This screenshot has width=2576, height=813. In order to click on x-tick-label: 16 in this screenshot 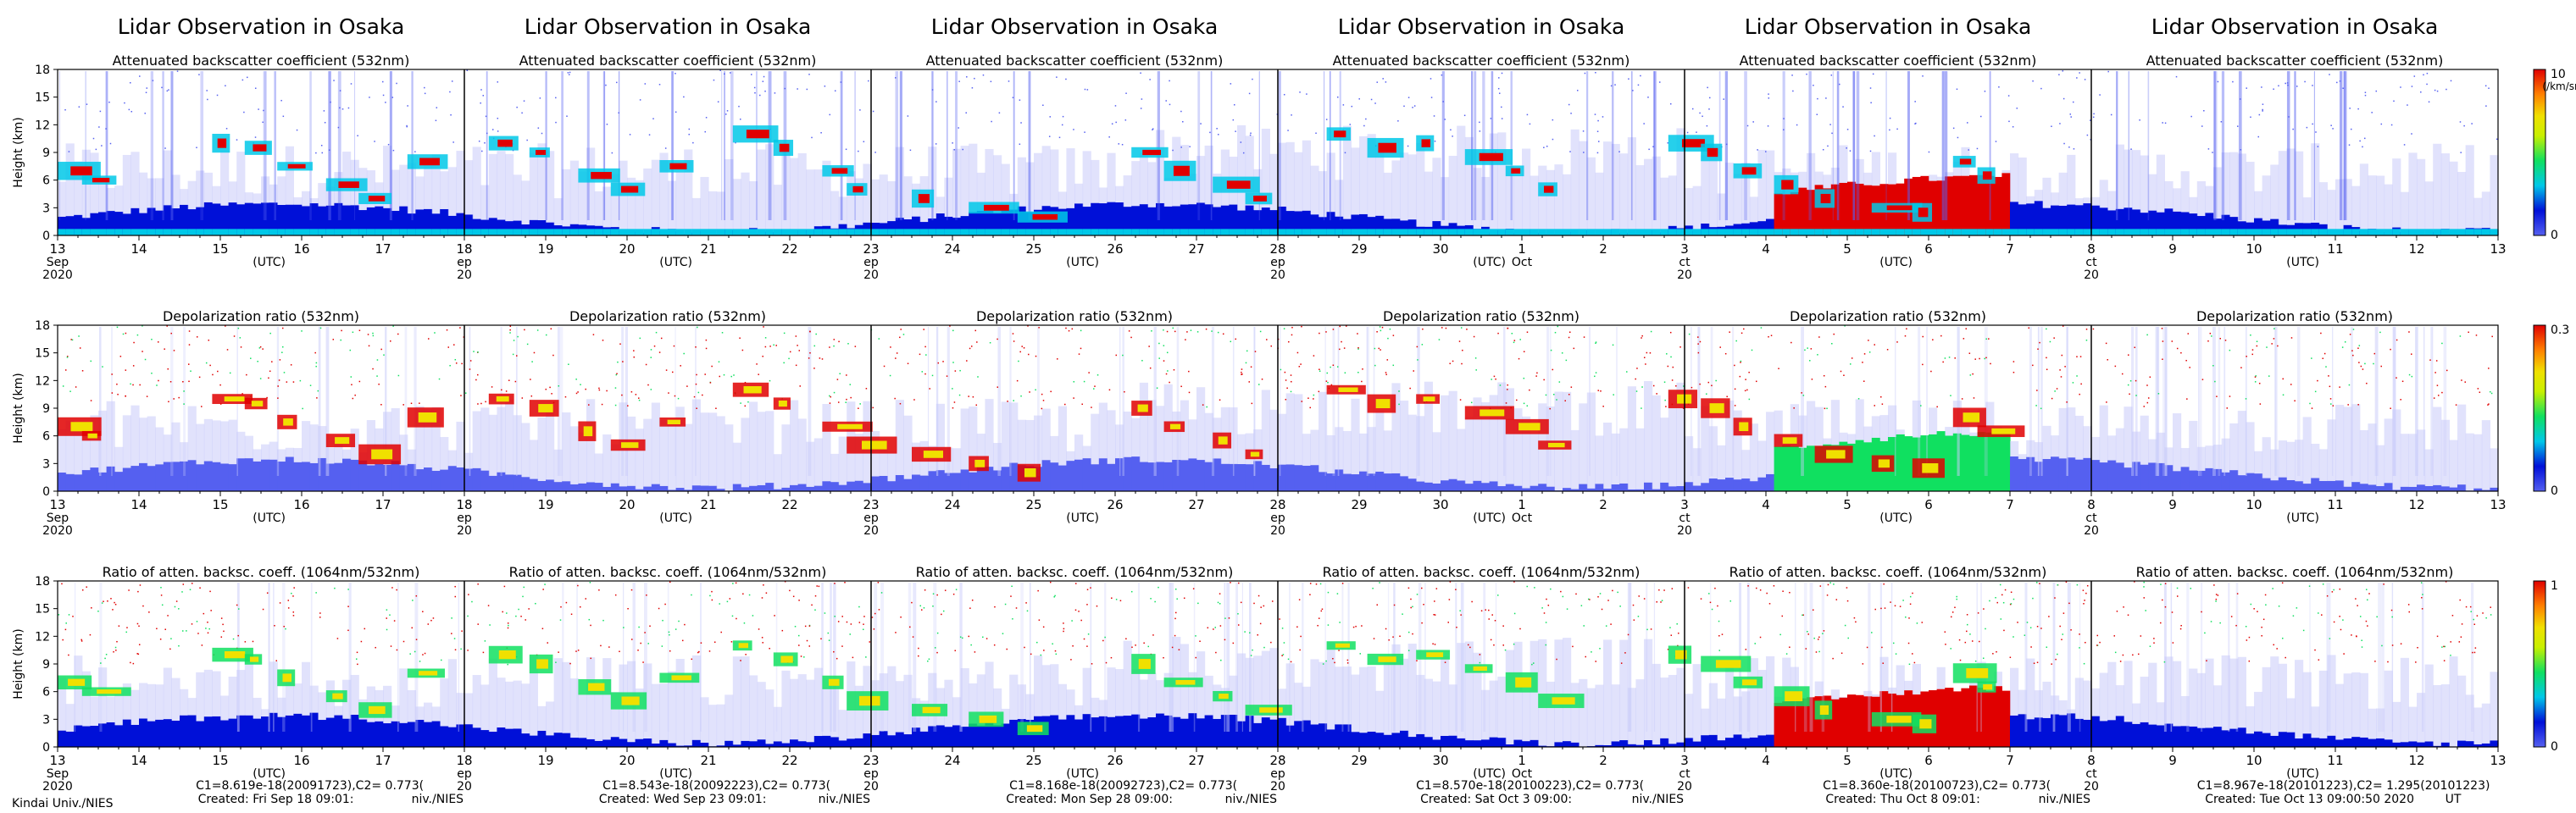, I will do `click(301, 504)`.